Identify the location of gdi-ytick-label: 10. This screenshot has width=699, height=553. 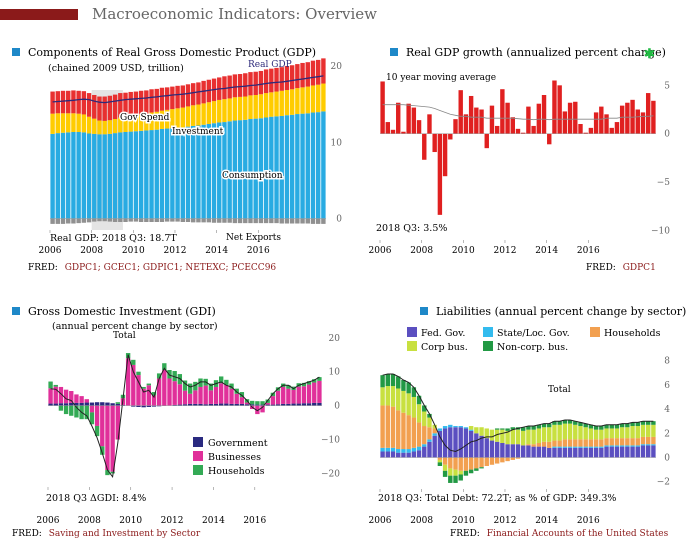
(335, 373).